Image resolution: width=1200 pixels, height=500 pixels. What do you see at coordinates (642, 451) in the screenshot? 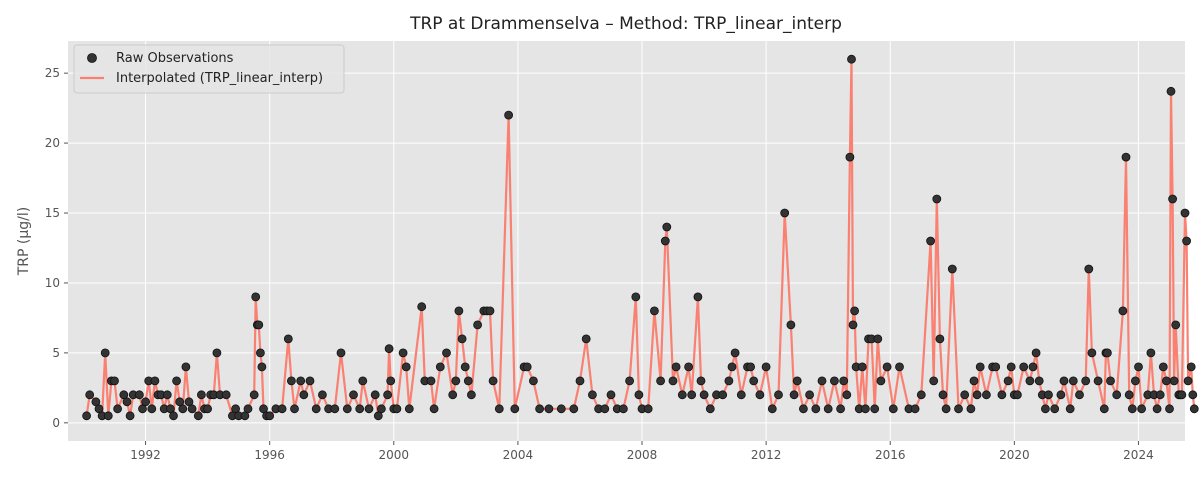
I see `x-axis: 1992 1996 2000 2004 2008 2012 2016 2020 2024` at bounding box center [642, 451].